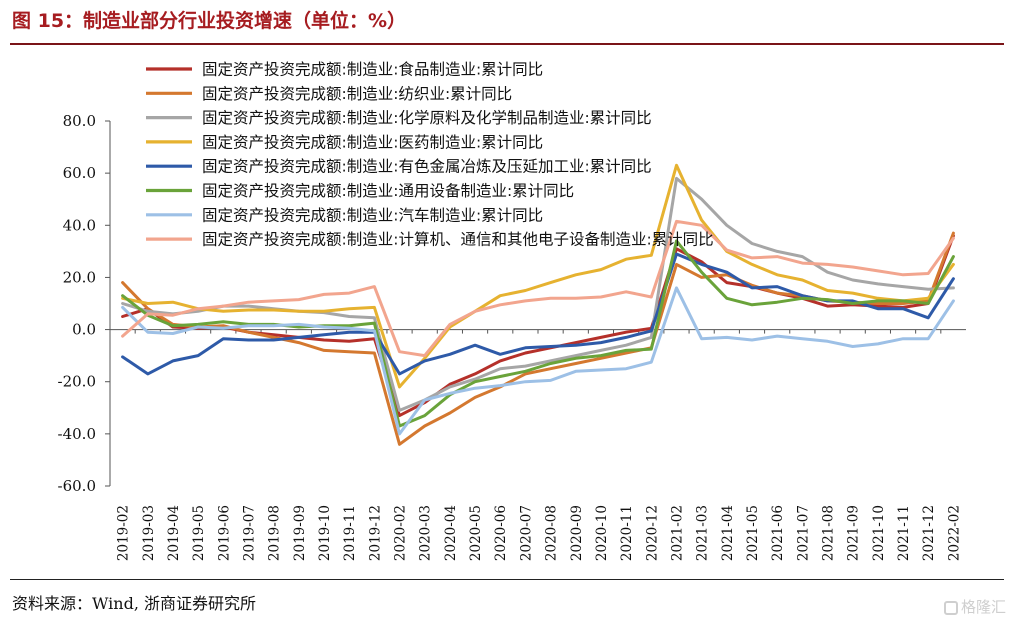 The width and height of the screenshot is (1019, 625). I want to click on title-divider, so click(507, 44).